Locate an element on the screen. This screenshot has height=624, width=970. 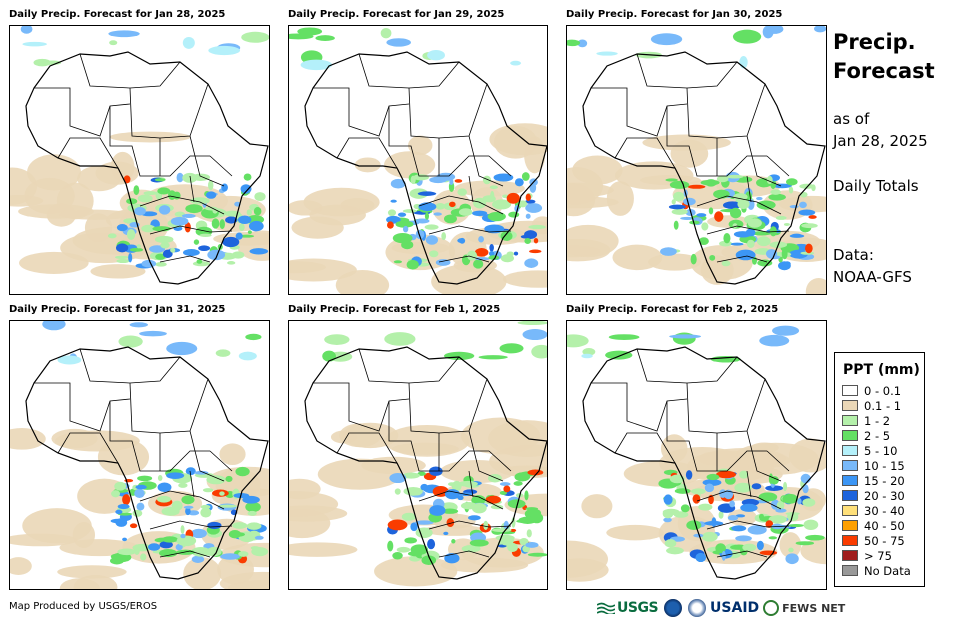
legend-item: 30 - 40 is located at coordinates (883, 510).